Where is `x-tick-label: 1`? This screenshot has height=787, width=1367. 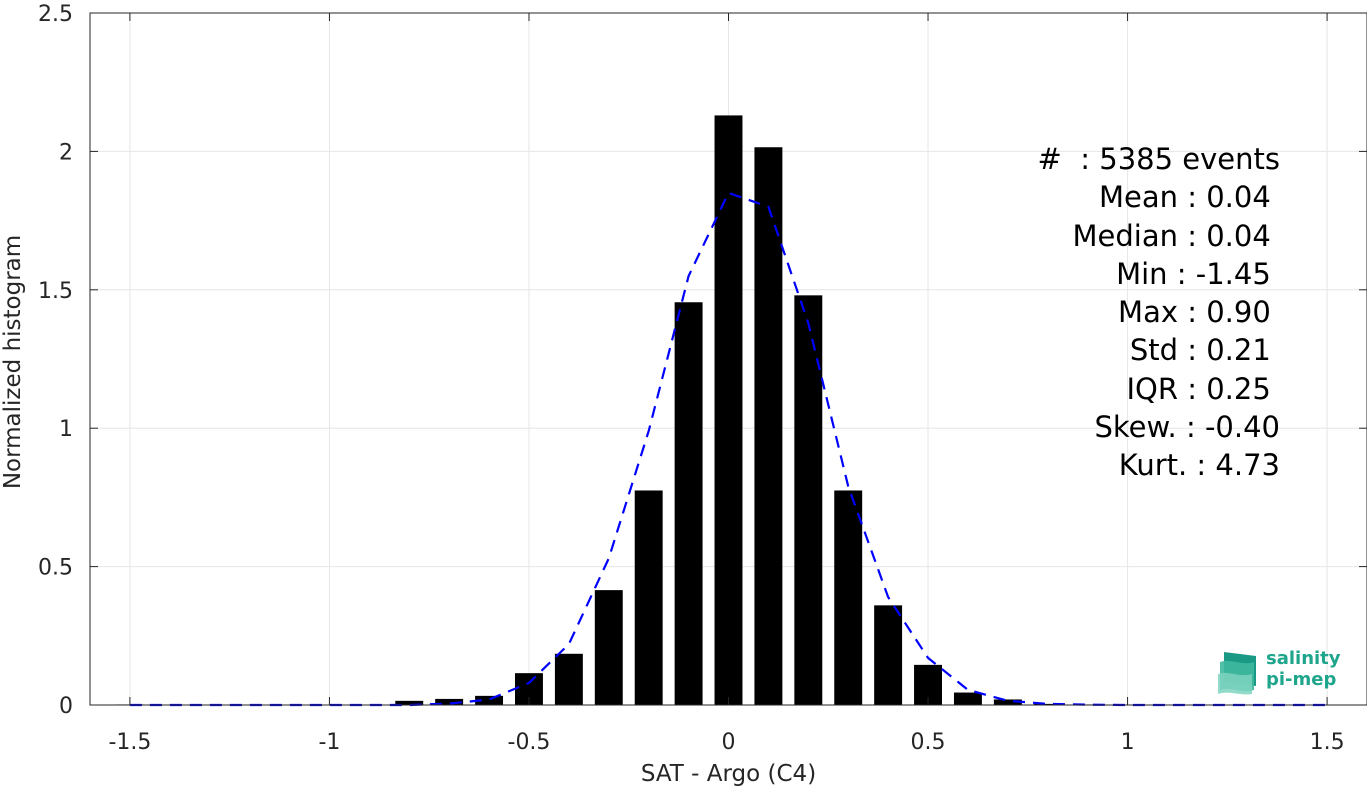 x-tick-label: 1 is located at coordinates (1128, 742).